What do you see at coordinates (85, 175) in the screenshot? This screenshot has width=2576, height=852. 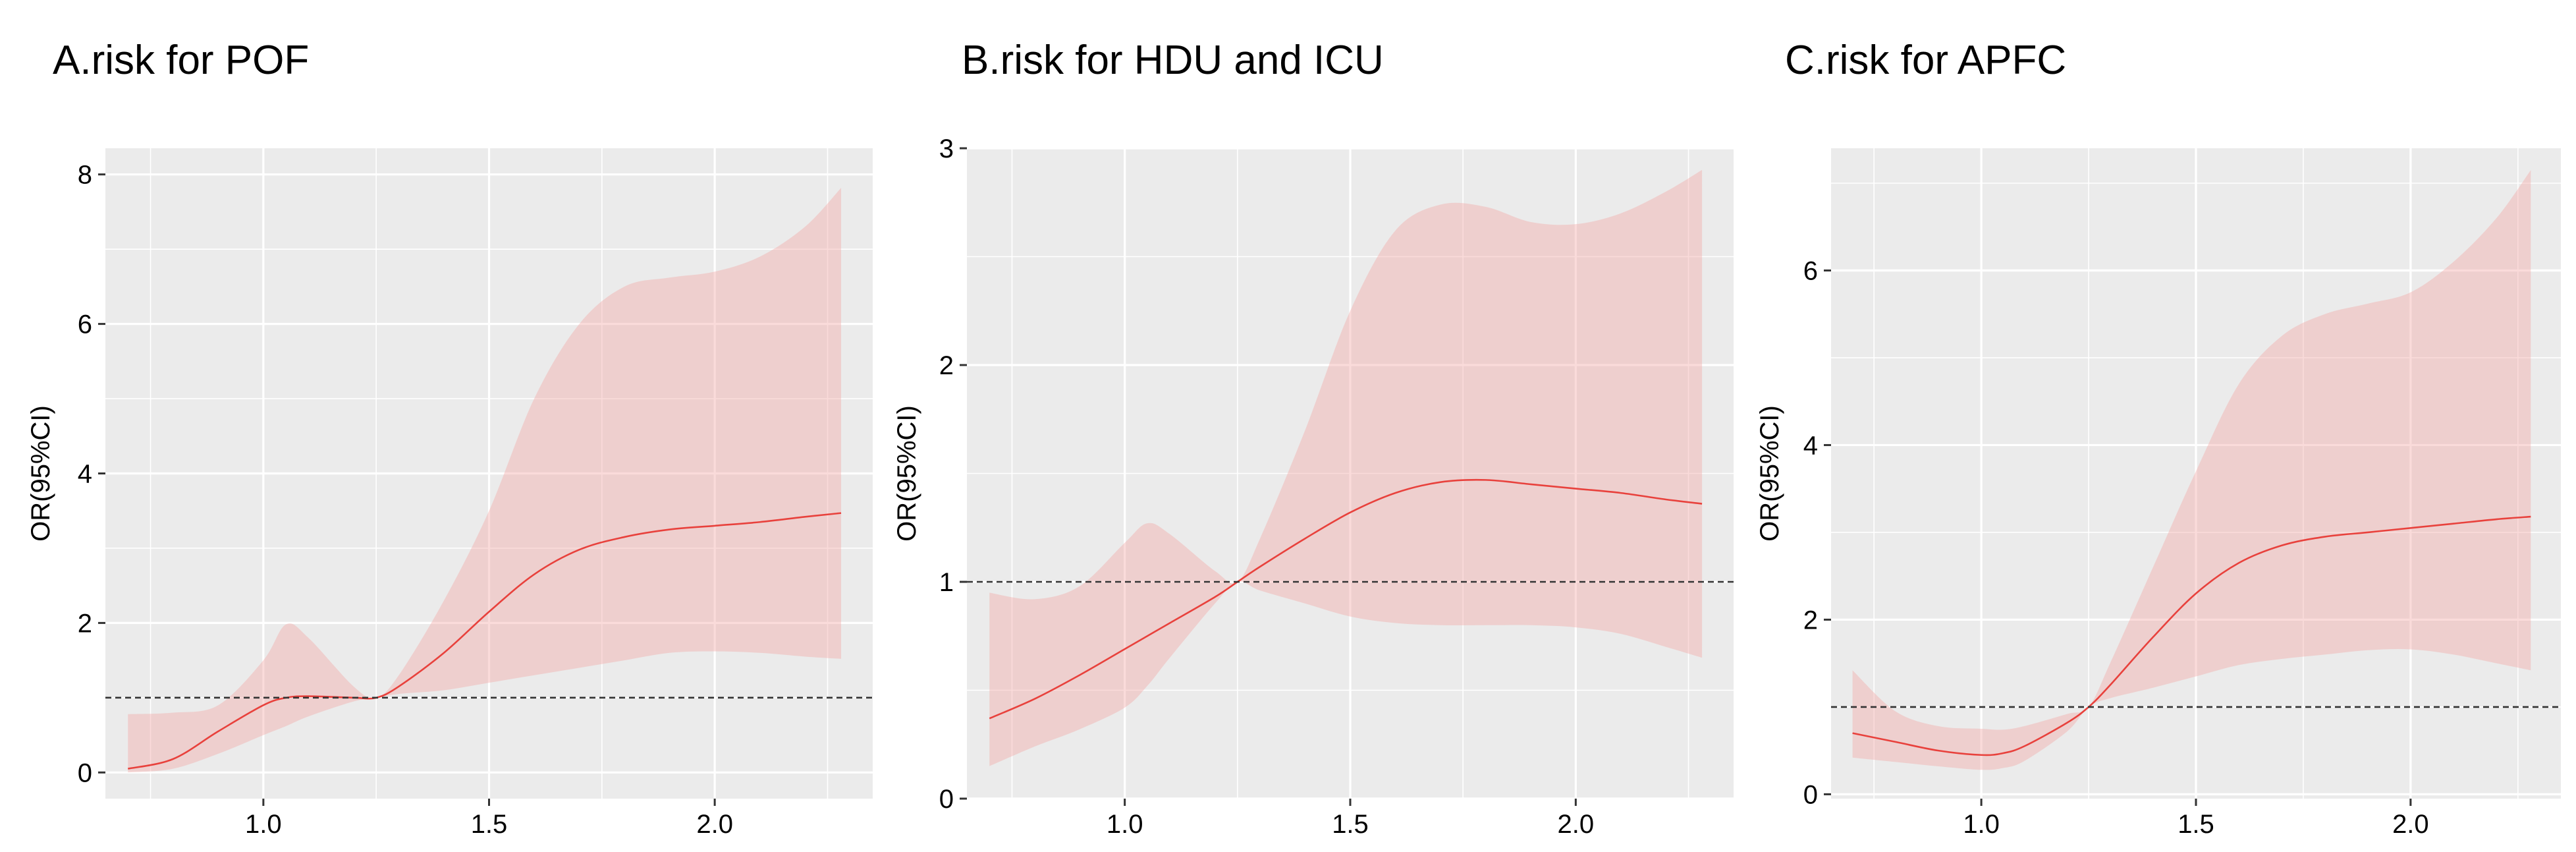 I see `y-tick-label: 8` at bounding box center [85, 175].